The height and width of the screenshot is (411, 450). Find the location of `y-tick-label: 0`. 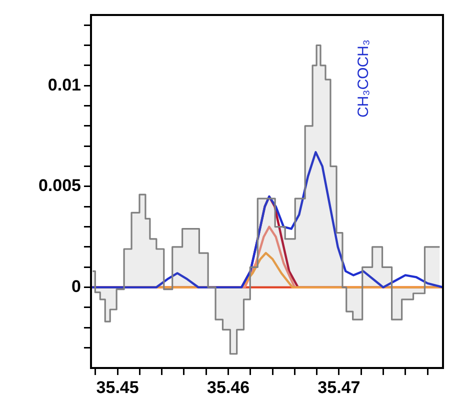

y-tick-label: 0 is located at coordinates (76, 286).